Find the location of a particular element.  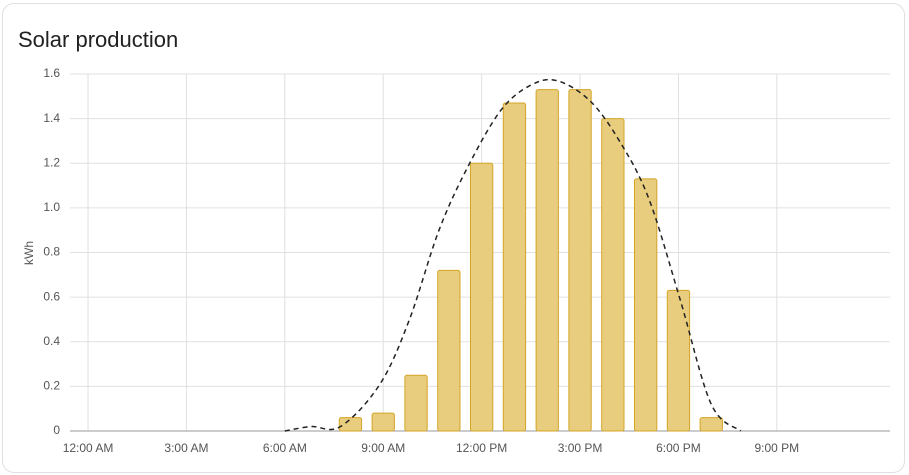

x-tick-label: 9:00 AM is located at coordinates (383, 448).